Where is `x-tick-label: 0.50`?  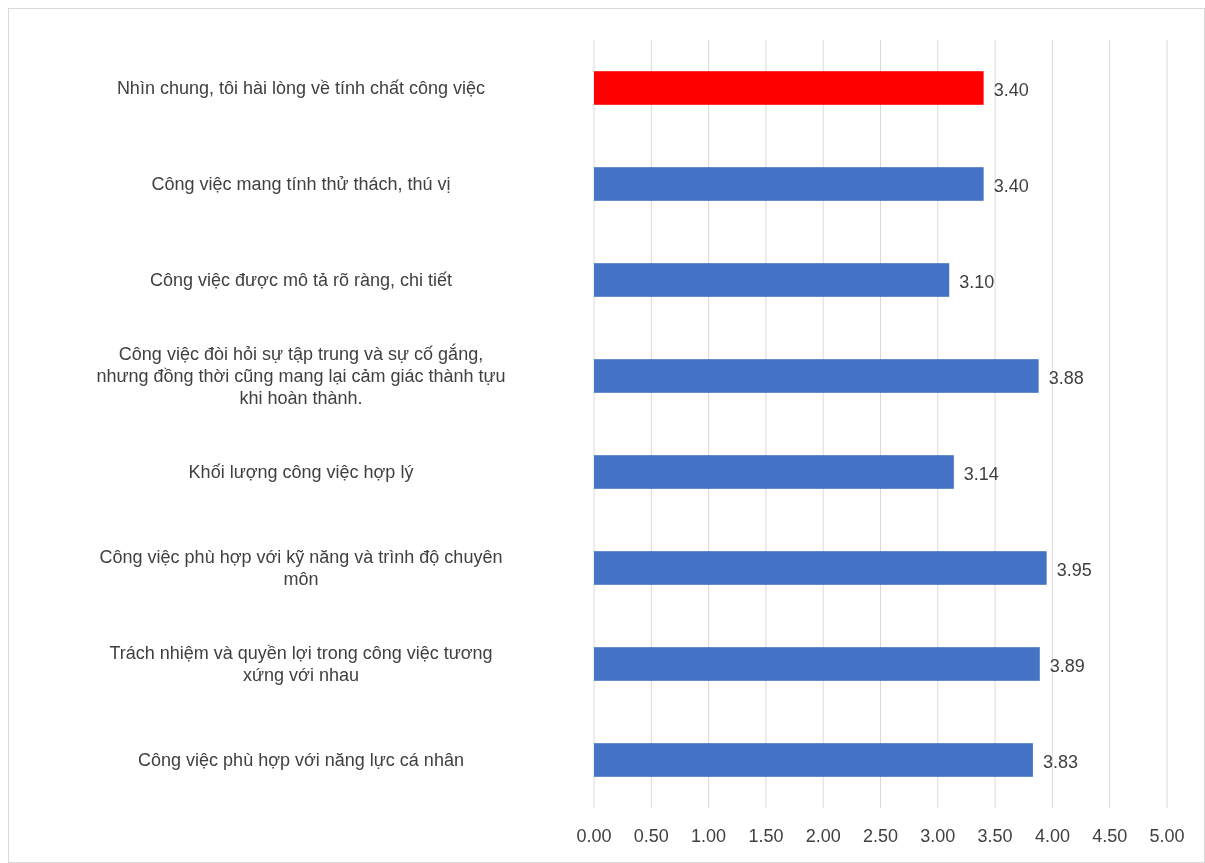 x-tick-label: 0.50 is located at coordinates (651, 836).